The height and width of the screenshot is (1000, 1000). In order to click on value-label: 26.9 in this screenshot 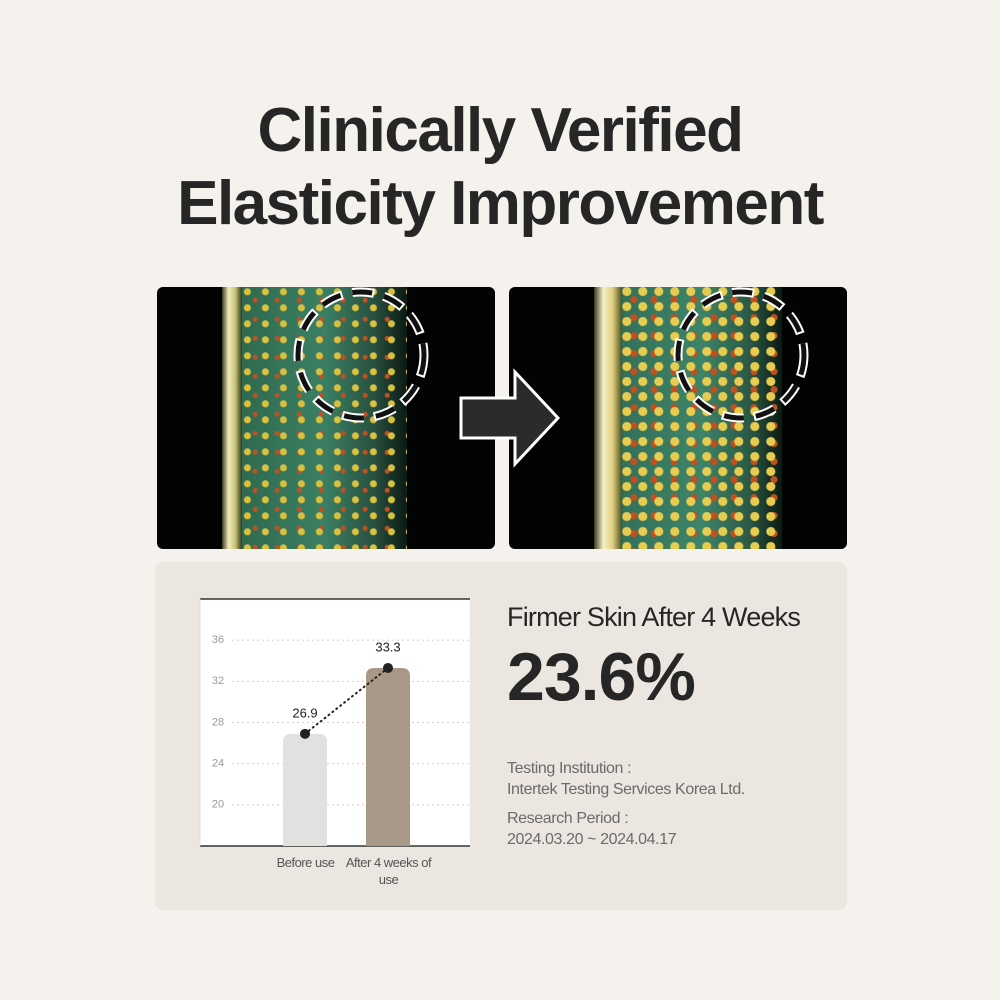, I will do `click(304, 712)`.